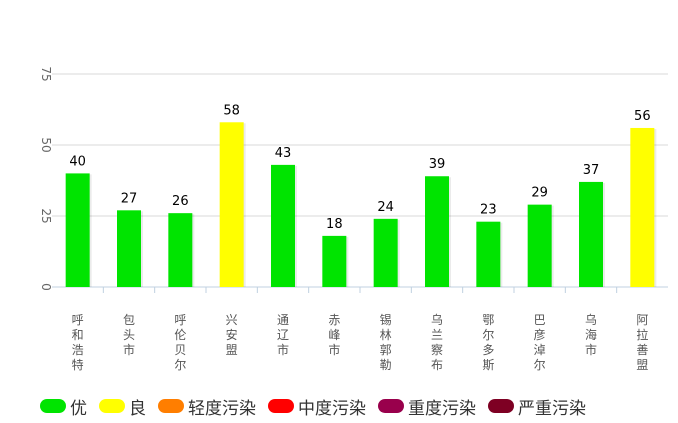 This screenshot has height=423, width=678. Describe the element at coordinates (442, 408) in the screenshot. I see `legend-label: 重度污染` at that location.